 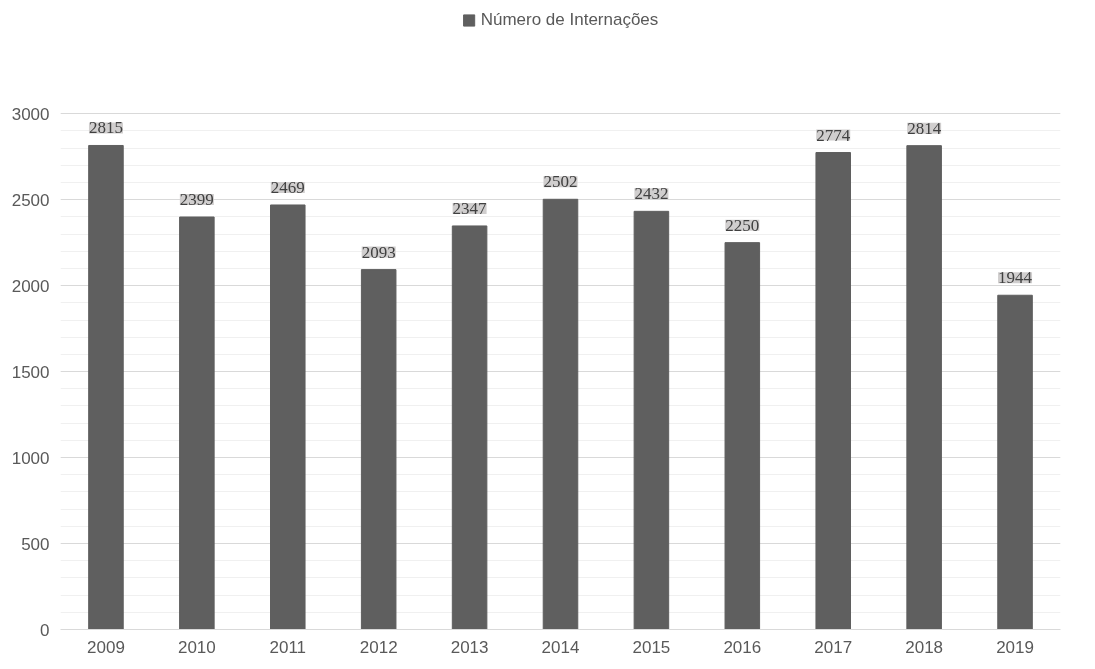 I want to click on data-label: 2432, so click(x=651, y=194).